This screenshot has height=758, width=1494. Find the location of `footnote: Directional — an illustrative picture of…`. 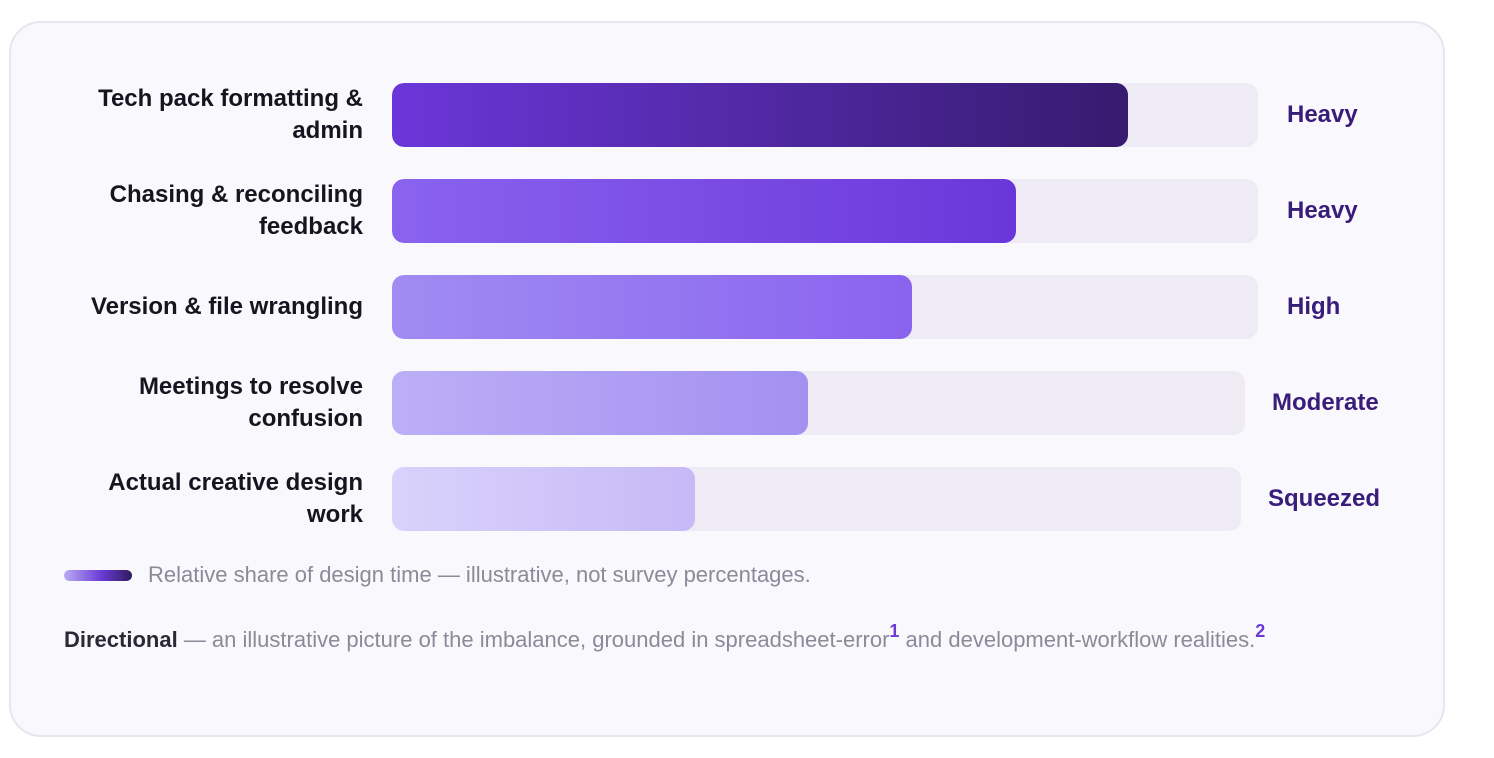

footnote: Directional — an illustrative picture of… is located at coordinates (724, 639).